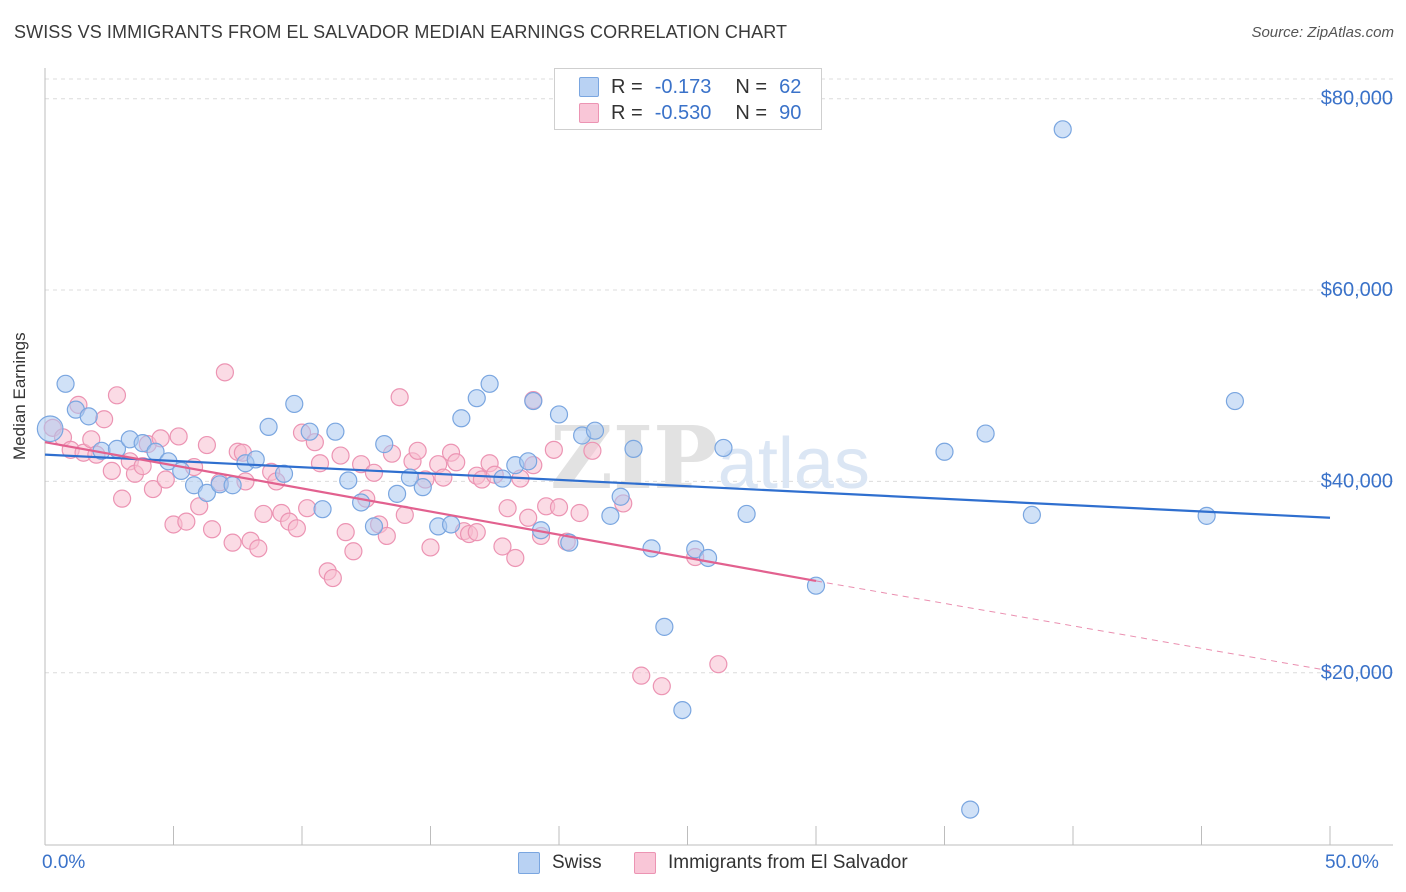 This screenshot has height=892, width=1406. I want to click on legend-swatch-swiss, so click(529, 863).